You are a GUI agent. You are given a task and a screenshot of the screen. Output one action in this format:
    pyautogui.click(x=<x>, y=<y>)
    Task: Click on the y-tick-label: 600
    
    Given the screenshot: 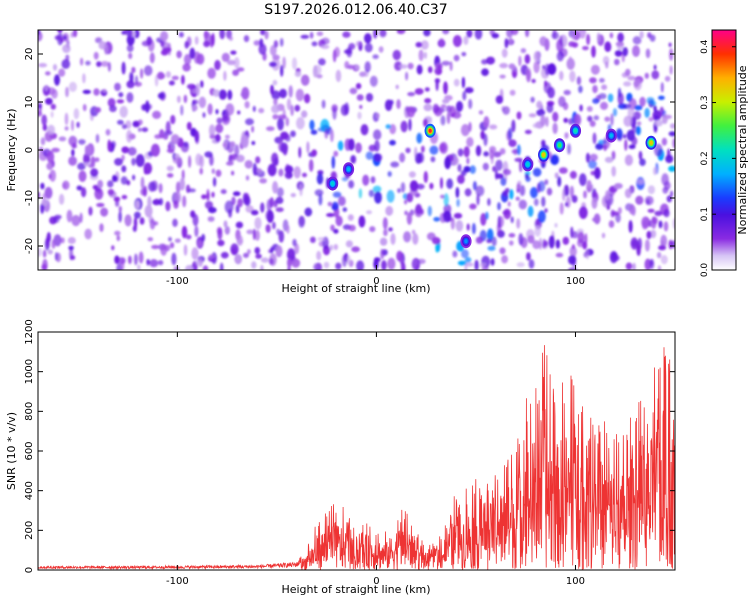 What is the action you would take?
    pyautogui.click(x=29, y=450)
    